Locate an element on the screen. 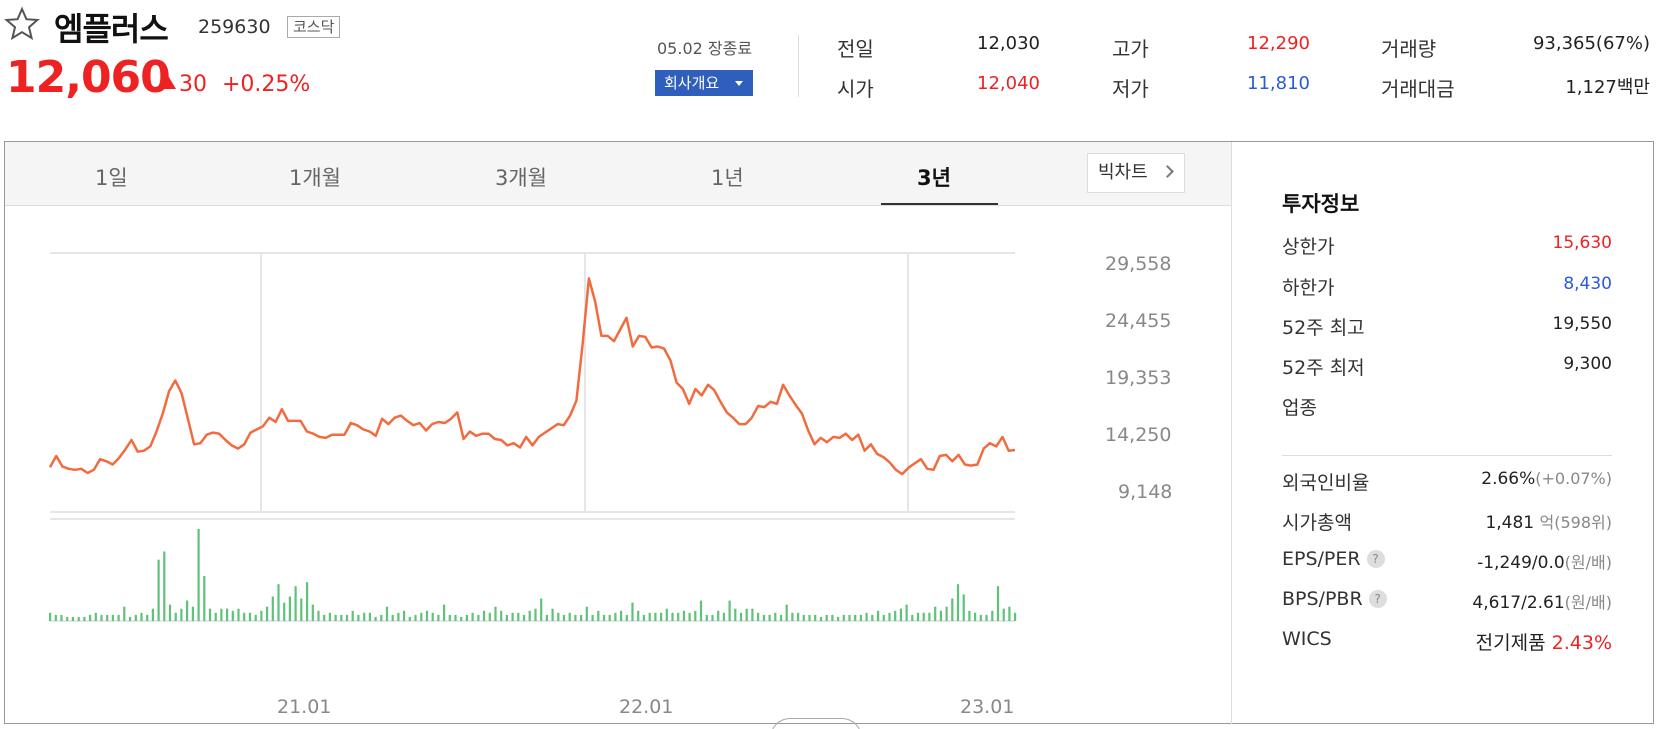 The height and width of the screenshot is (729, 1658). 52w-low-label: 52주 최저 is located at coordinates (1323, 368).